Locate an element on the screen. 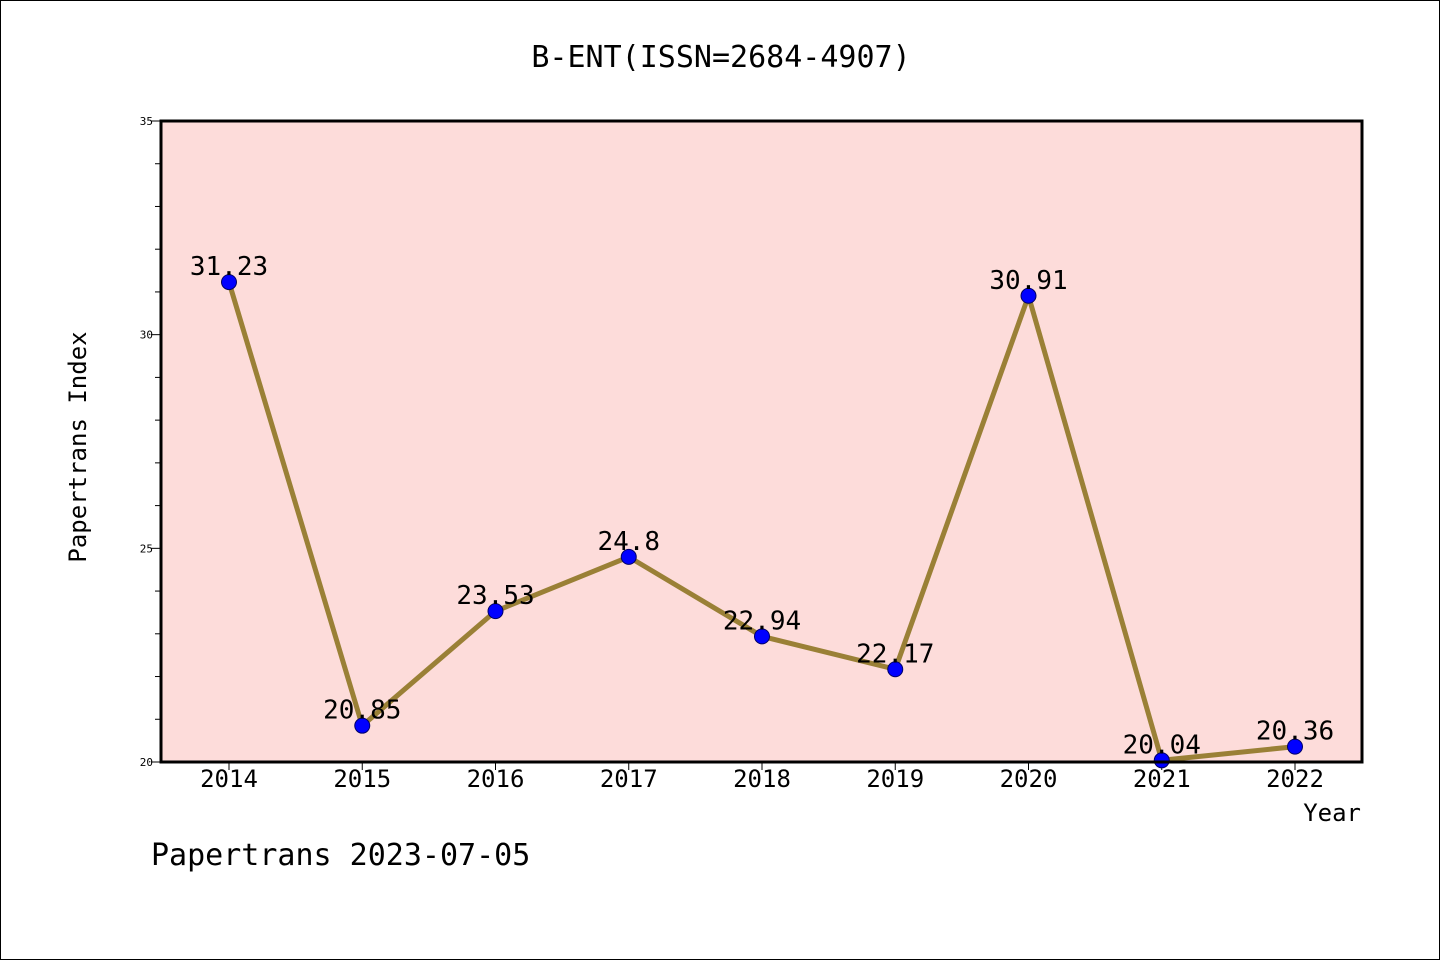  x-tick-label: 2017 is located at coordinates (629, 779).